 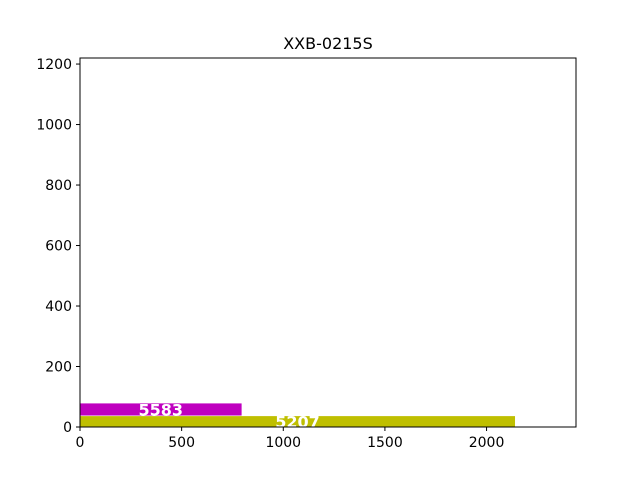 What do you see at coordinates (80, 443) in the screenshot?
I see `x-tick-label: 0` at bounding box center [80, 443].